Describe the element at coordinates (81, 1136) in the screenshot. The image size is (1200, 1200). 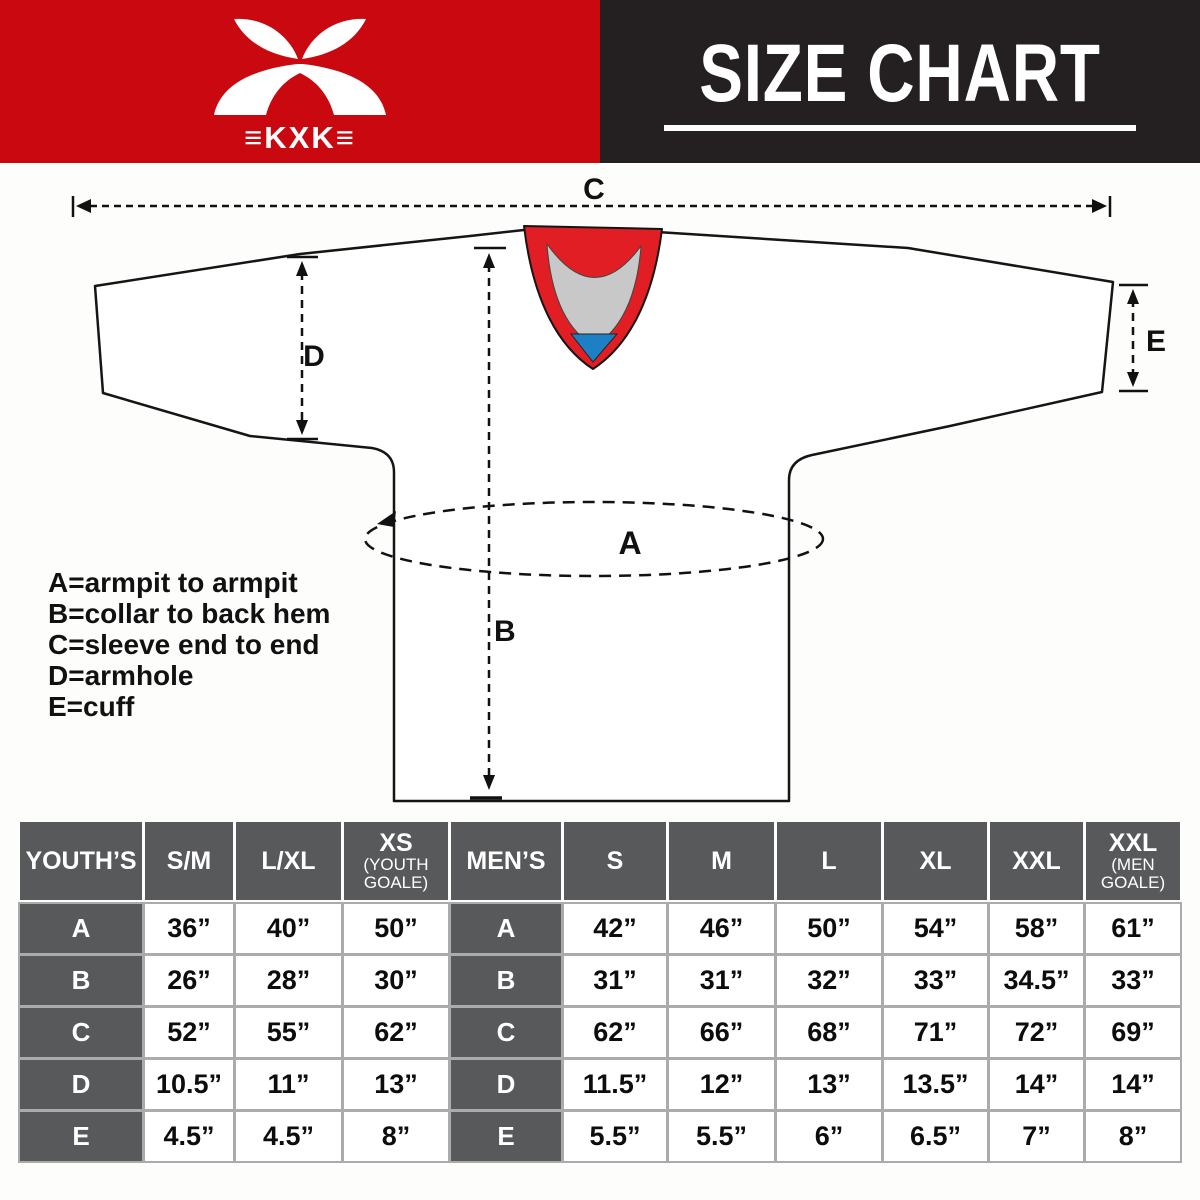
I see `row-label-youth-e: E` at that location.